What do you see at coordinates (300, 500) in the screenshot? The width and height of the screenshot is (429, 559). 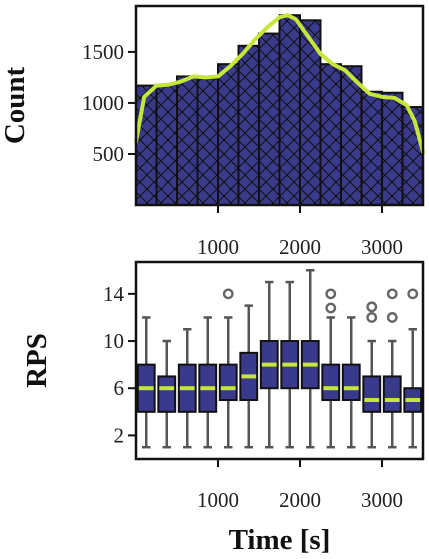 I see `boxplot-x-tick-label: 2000` at bounding box center [300, 500].